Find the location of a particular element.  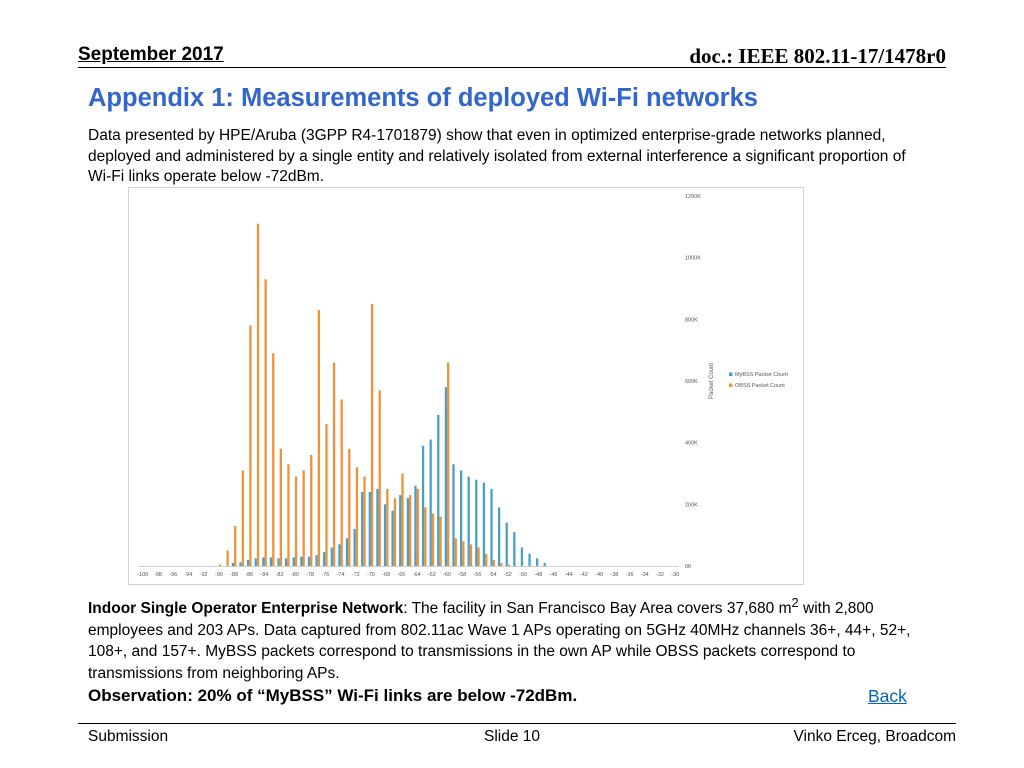

x-tick-label: -96 is located at coordinates (173, 575).